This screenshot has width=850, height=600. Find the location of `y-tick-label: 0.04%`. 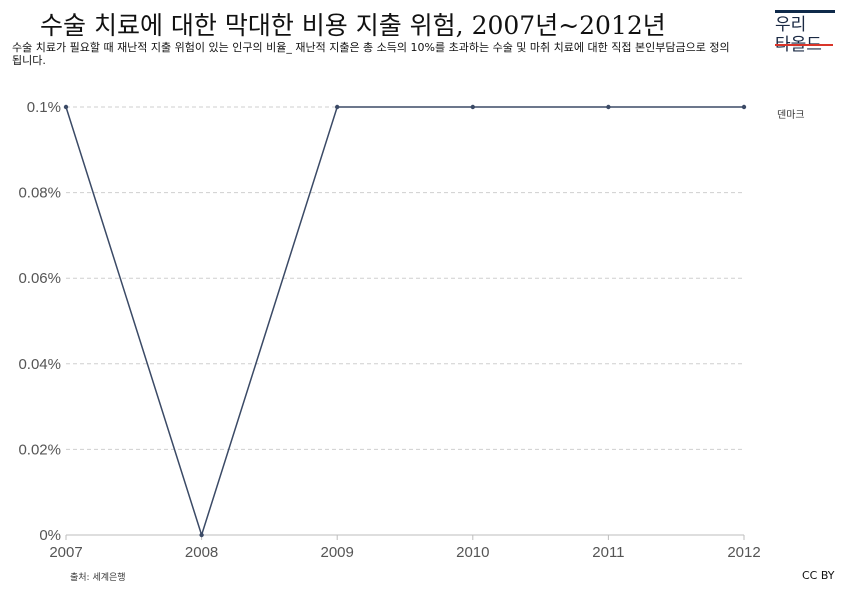

y-tick-label: 0.04% is located at coordinates (39, 364).